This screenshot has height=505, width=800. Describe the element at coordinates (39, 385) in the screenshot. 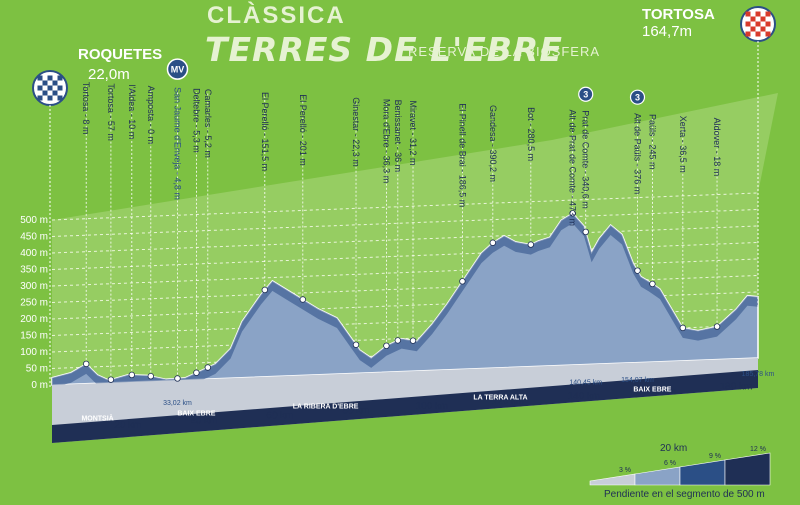

I see `y-tick-label: 0 m` at that location.